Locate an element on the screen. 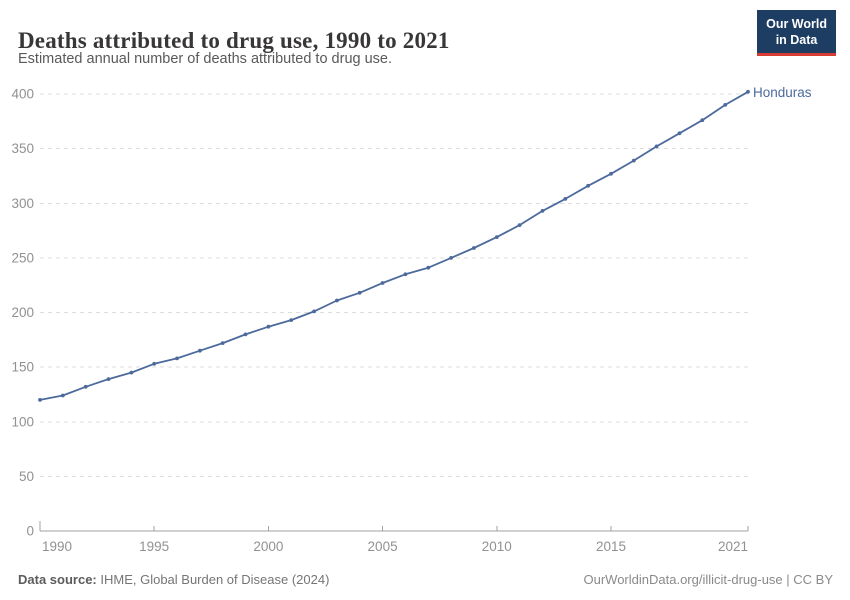 This screenshot has height=600, width=850. y-tick-label: 400 is located at coordinates (22, 94).